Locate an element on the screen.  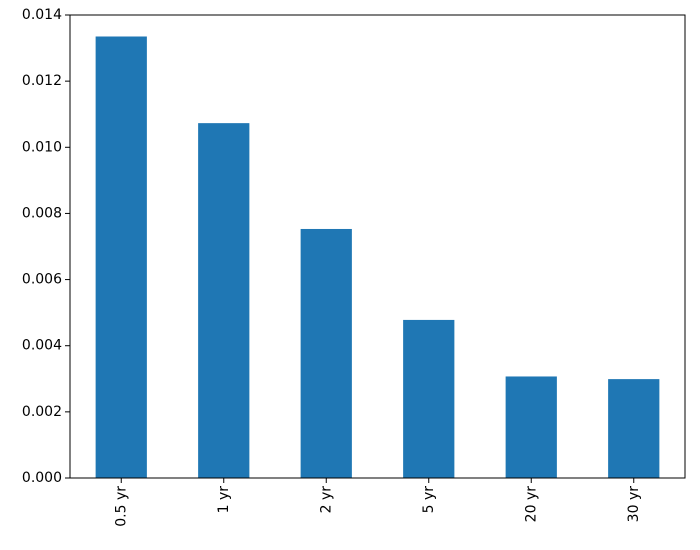
x-axis-ticks: 0.5 yr 1 yr 2 yr 5 yr 20 yr 30 yr is located at coordinates (377, 502).